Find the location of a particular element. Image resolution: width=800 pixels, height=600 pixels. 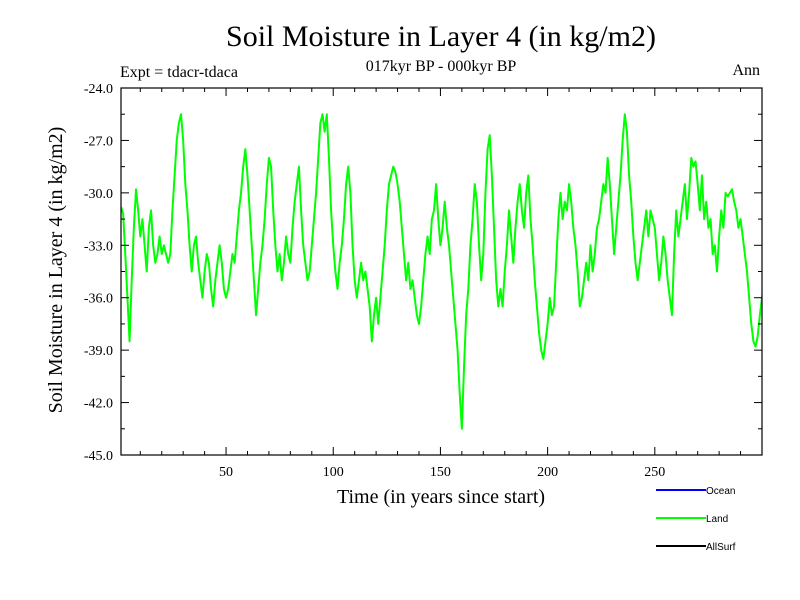

y-tick-label: -24.0 is located at coordinates (98, 89).